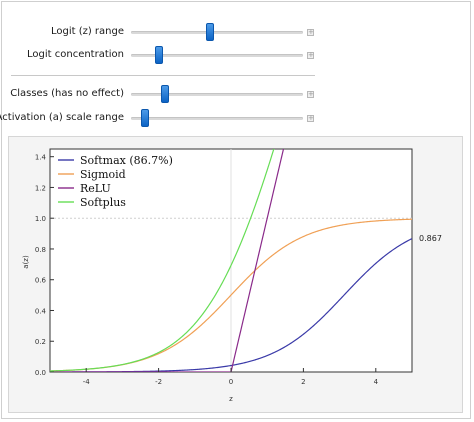  Describe the element at coordinates (26, 262) in the screenshot. I see `y-axis-label: a(z)` at that location.